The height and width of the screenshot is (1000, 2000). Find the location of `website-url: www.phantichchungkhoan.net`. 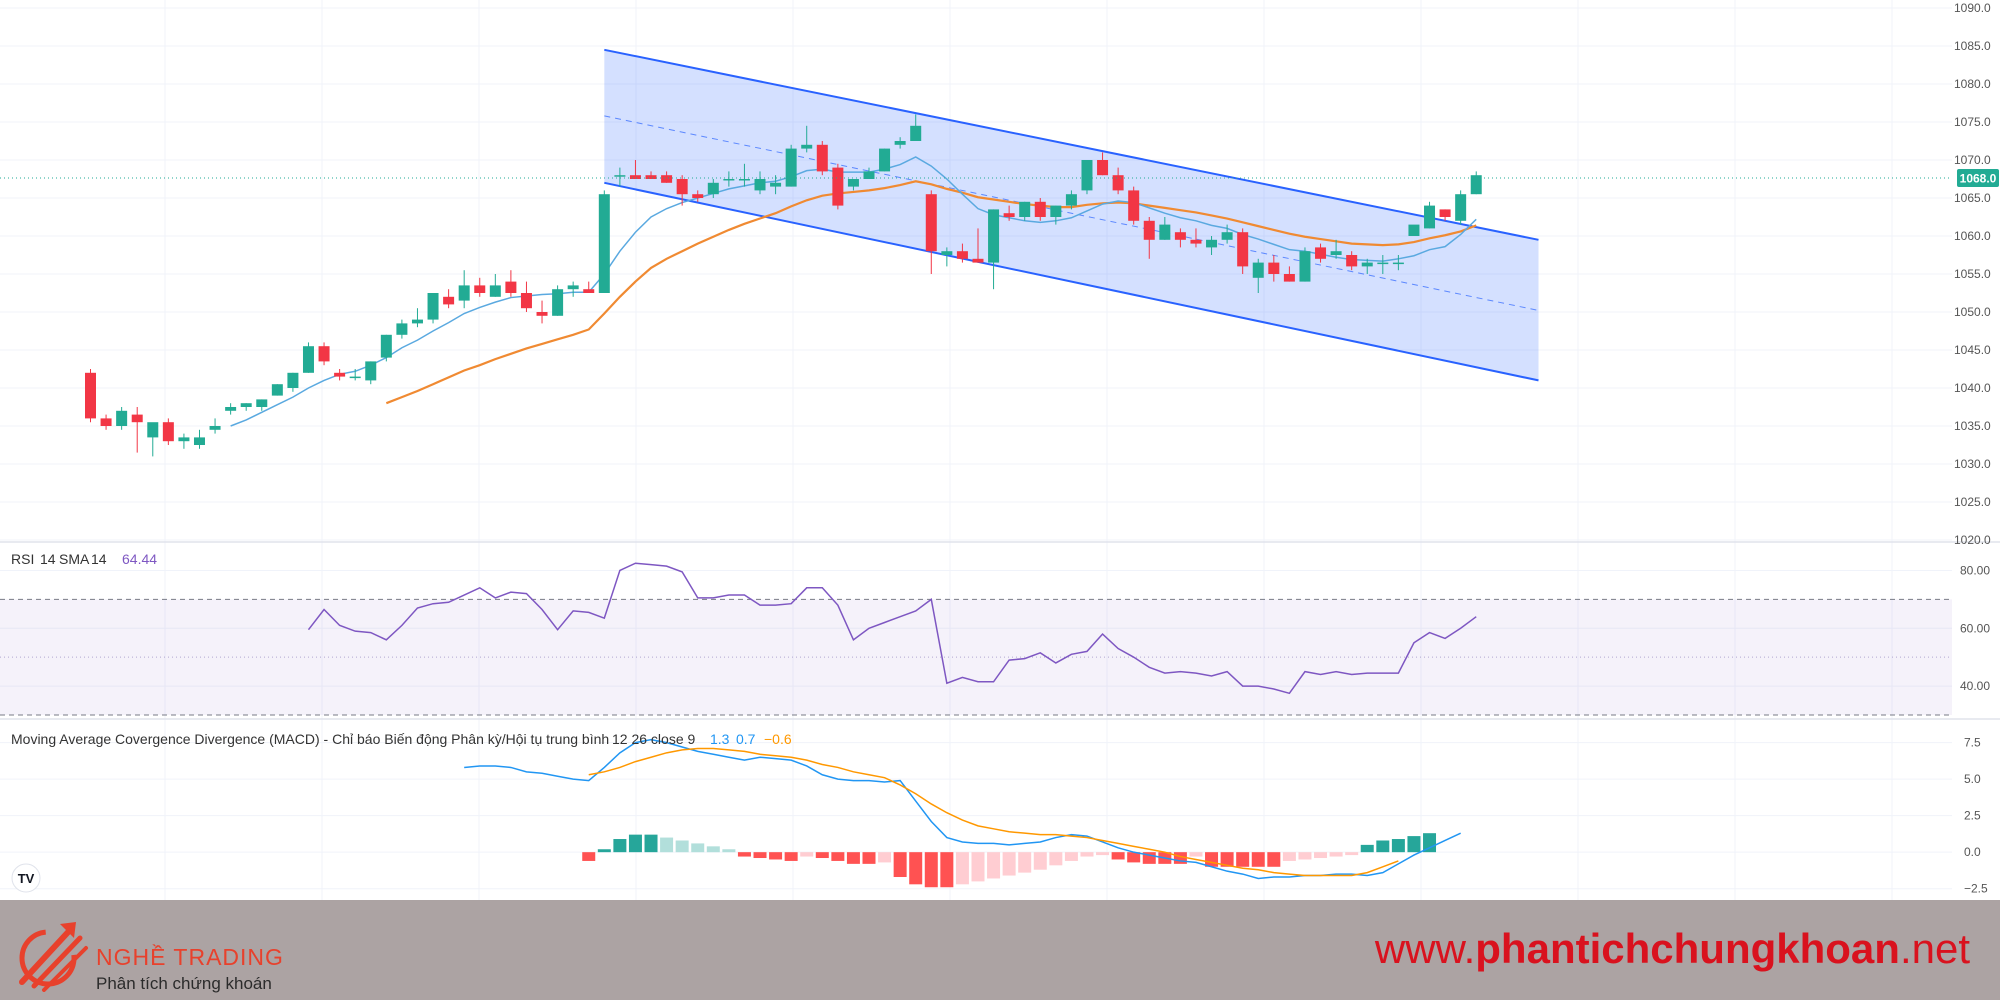

website-url: www.phantichchungkhoan.net is located at coordinates (1672, 949).